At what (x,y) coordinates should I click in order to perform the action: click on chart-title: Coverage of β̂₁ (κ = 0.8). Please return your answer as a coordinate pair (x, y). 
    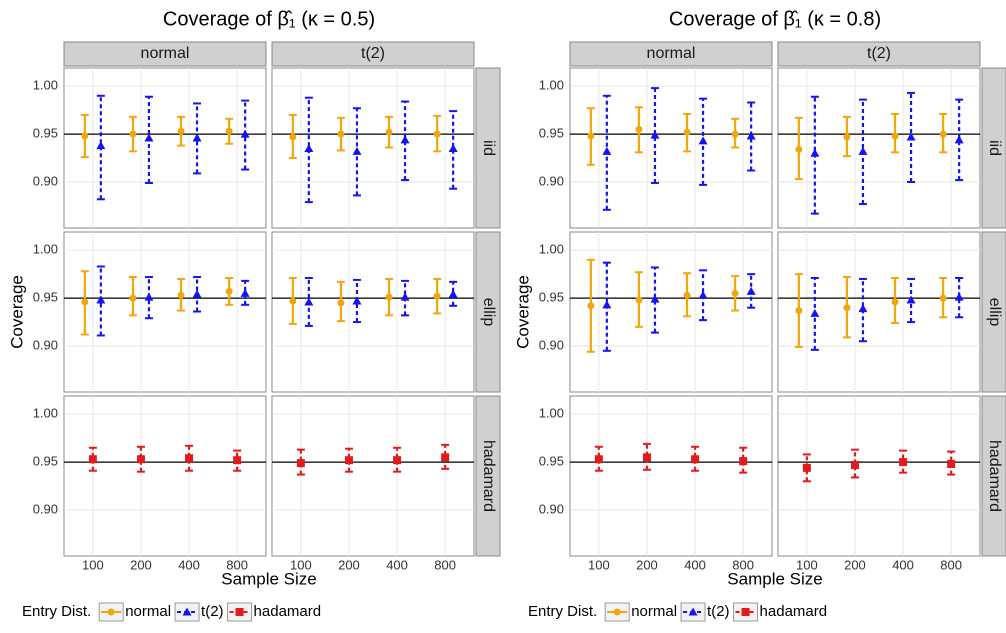
    Looking at the image, I should click on (775, 19).